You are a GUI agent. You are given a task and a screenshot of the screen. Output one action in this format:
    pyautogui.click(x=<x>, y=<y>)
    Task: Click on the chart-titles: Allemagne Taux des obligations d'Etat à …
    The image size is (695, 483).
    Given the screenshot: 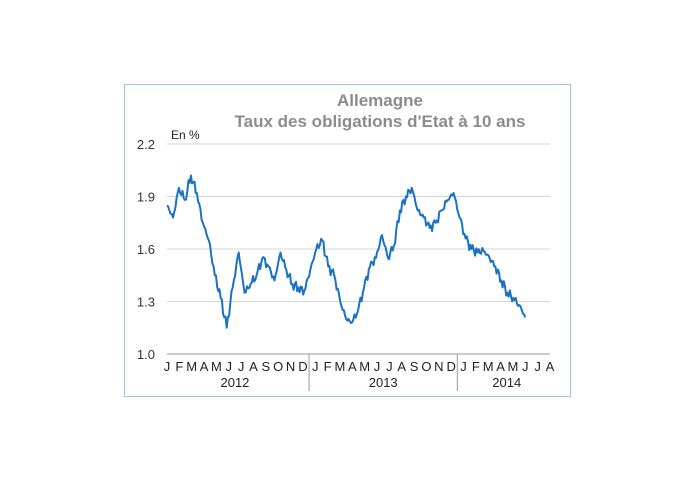 What is the action you would take?
    pyautogui.click(x=380, y=111)
    